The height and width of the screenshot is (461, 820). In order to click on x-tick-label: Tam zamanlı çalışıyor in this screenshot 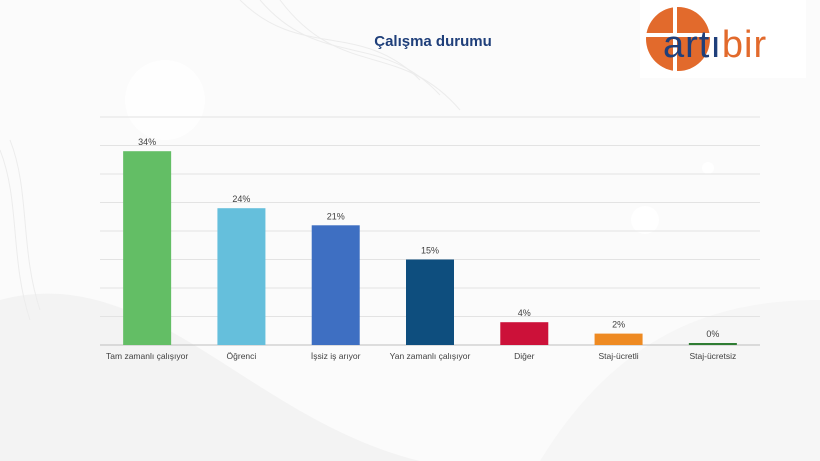, I will do `click(147, 356)`.